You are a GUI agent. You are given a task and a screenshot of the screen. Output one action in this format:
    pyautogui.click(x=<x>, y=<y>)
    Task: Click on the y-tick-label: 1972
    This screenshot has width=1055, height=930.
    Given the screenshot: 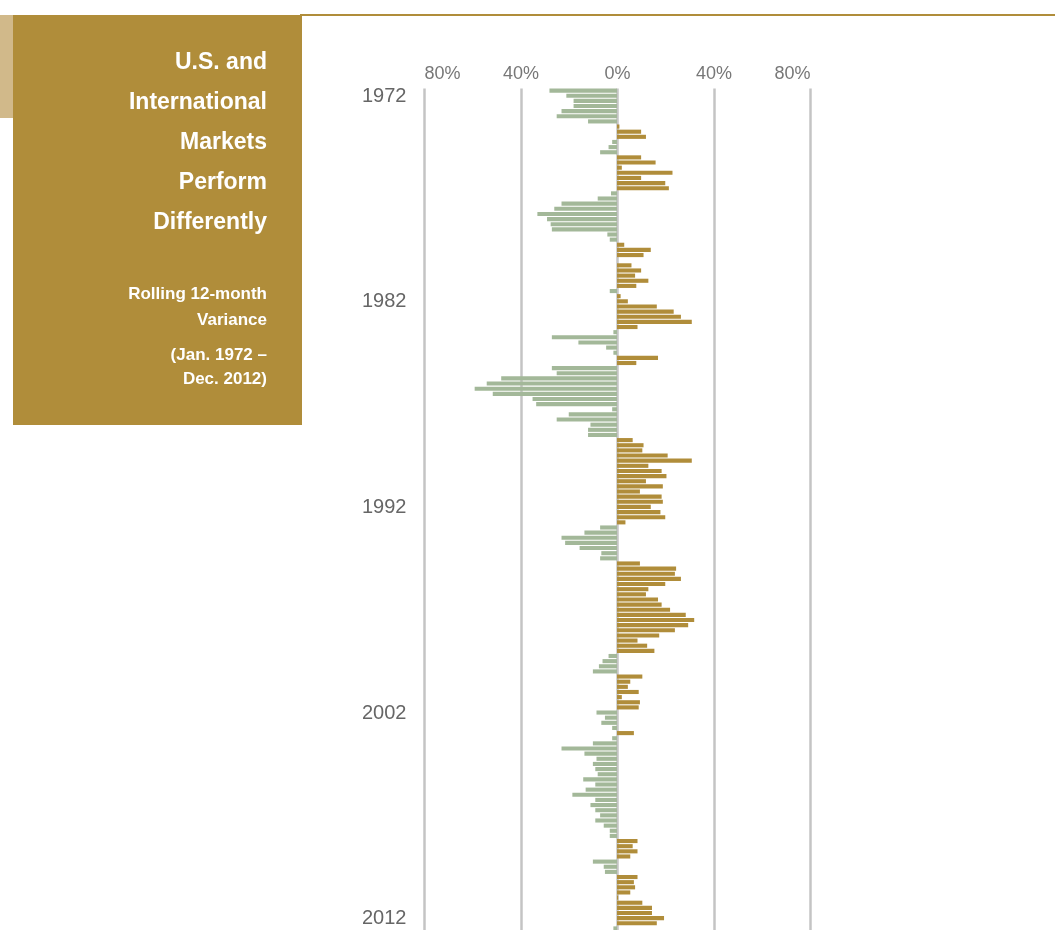 What is the action you would take?
    pyautogui.click(x=384, y=94)
    